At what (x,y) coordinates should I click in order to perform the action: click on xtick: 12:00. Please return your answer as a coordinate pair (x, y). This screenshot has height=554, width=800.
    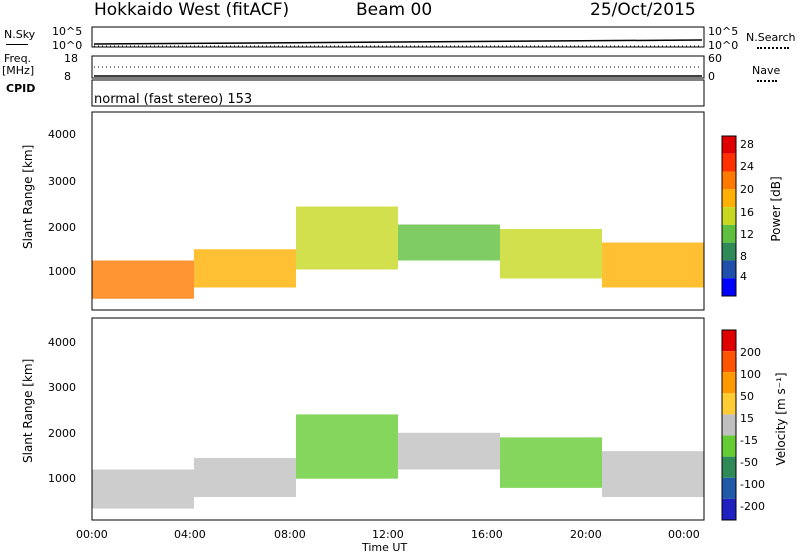
    Looking at the image, I should click on (388, 534).